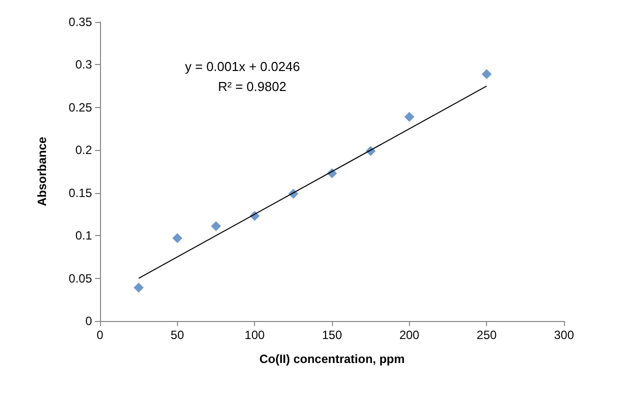 The height and width of the screenshot is (406, 644). What do you see at coordinates (252, 86) in the screenshot?
I see `annotation: R² = 0.9802` at bounding box center [252, 86].